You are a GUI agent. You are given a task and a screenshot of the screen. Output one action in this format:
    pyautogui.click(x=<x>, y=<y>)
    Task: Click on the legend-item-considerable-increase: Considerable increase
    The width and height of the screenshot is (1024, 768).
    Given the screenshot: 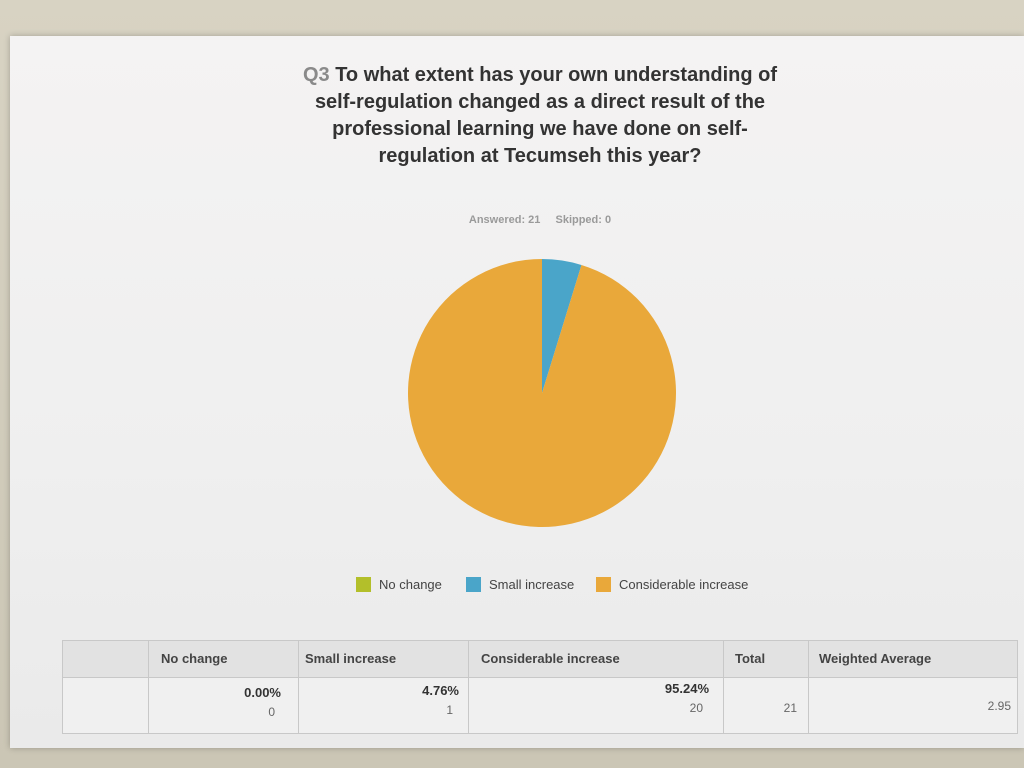 What is the action you would take?
    pyautogui.click(x=672, y=584)
    